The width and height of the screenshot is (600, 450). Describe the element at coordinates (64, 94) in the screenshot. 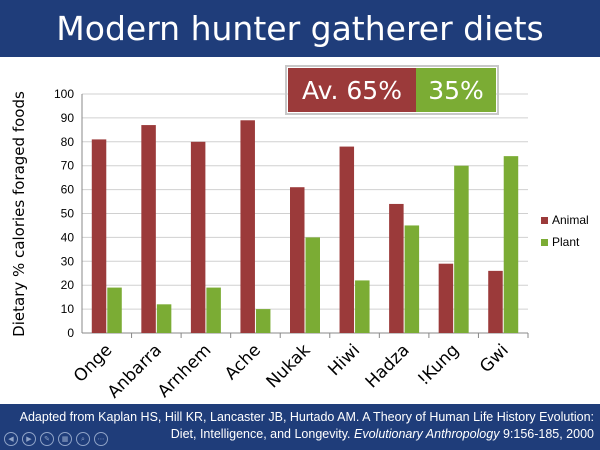

I see `y-tick-label: 100` at that location.